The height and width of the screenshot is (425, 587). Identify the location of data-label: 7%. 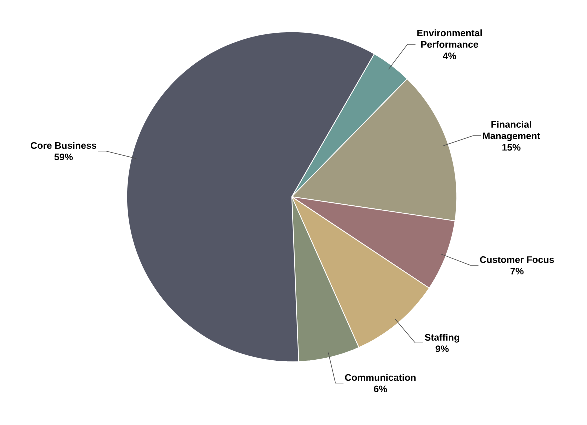
(517, 271).